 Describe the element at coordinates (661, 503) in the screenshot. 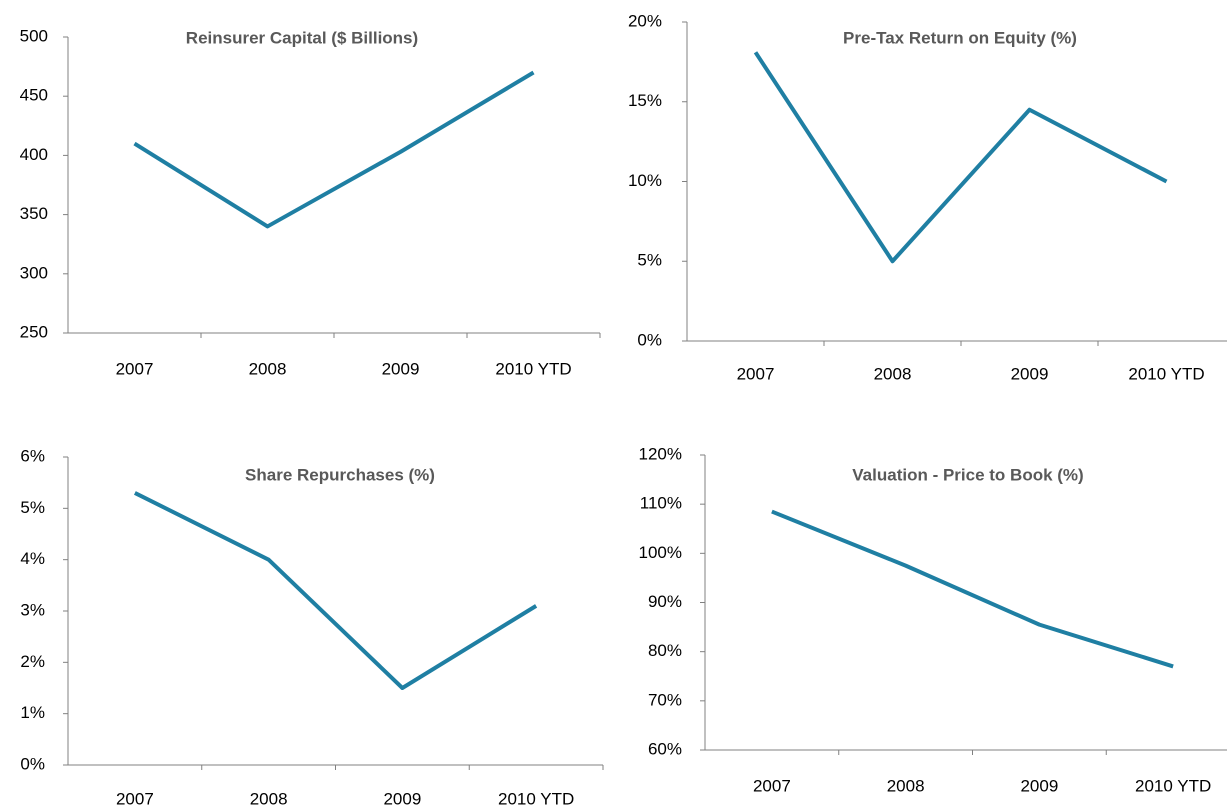

I see `y-tick-label: 110%` at that location.